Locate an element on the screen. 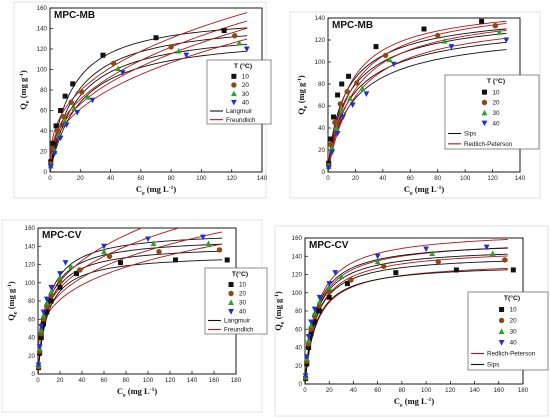  legend-label-freundlich: Freundlich is located at coordinates (241, 120).